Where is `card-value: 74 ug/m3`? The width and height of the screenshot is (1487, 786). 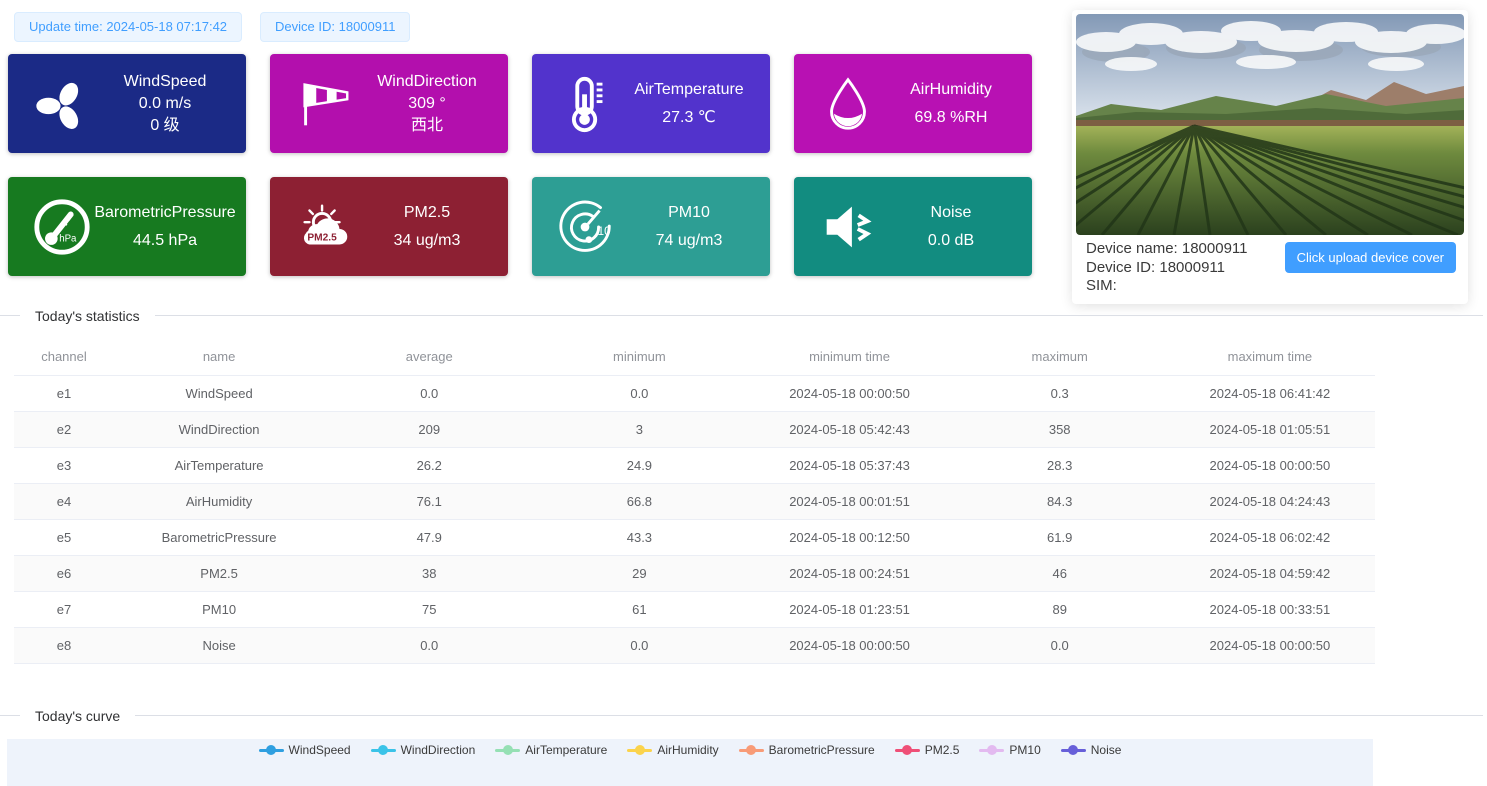
card-value: 74 ug/m3 is located at coordinates (689, 240).